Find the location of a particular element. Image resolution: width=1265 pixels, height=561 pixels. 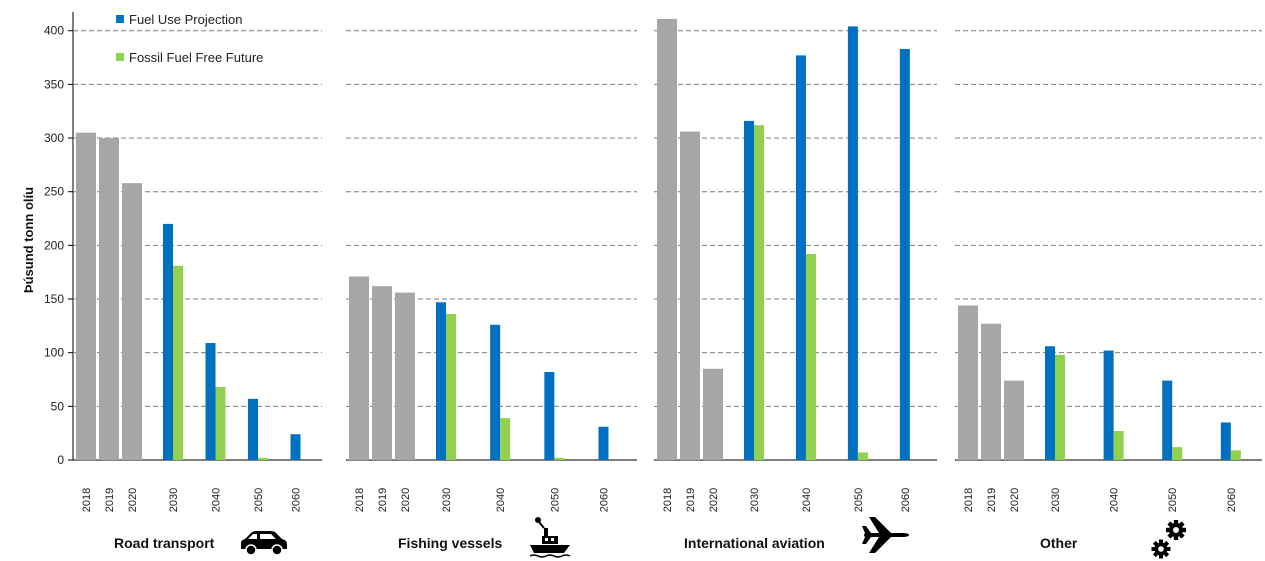

y-tick-label: 300 is located at coordinates (54, 138).